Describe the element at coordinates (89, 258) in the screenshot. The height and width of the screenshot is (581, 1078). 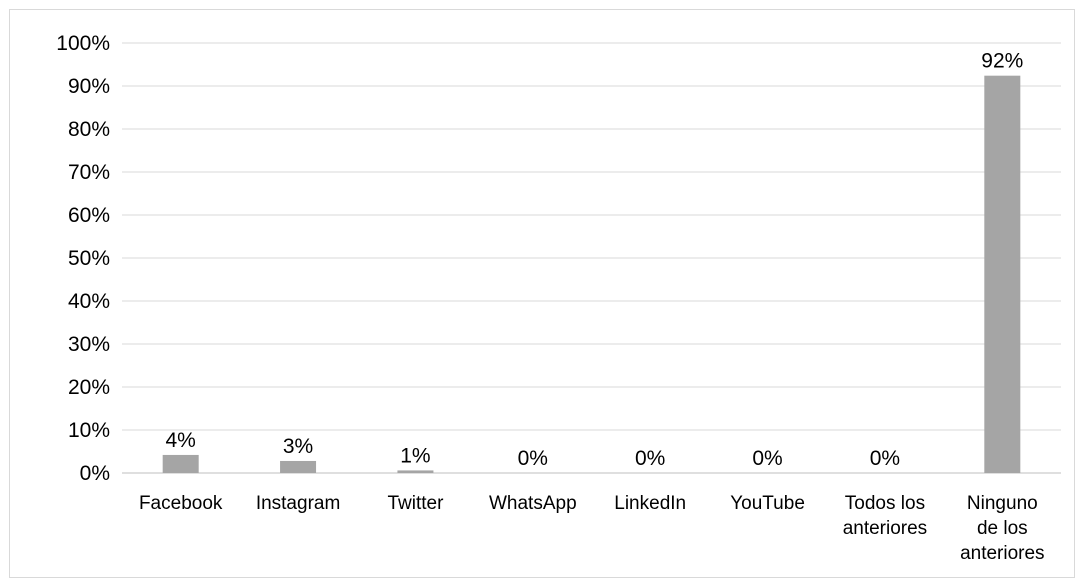
I see `y-tick-label: 50%` at that location.